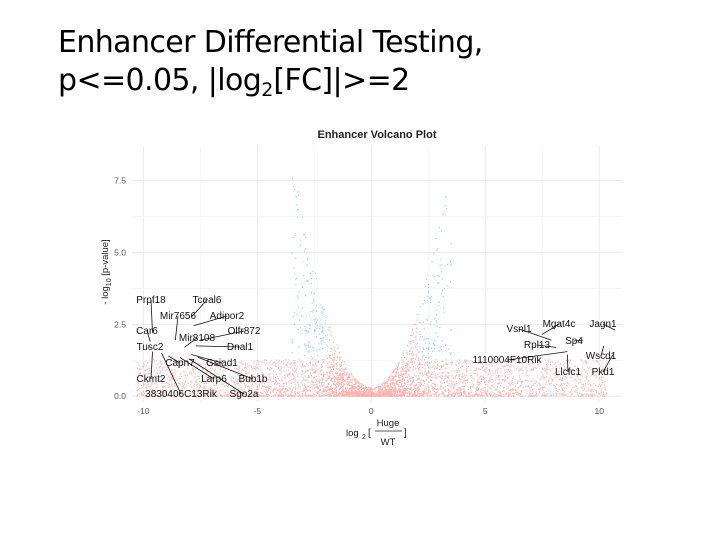 The width and height of the screenshot is (720, 540). What do you see at coordinates (518, 329) in the screenshot?
I see `gene-label: Vsnl1` at bounding box center [518, 329].